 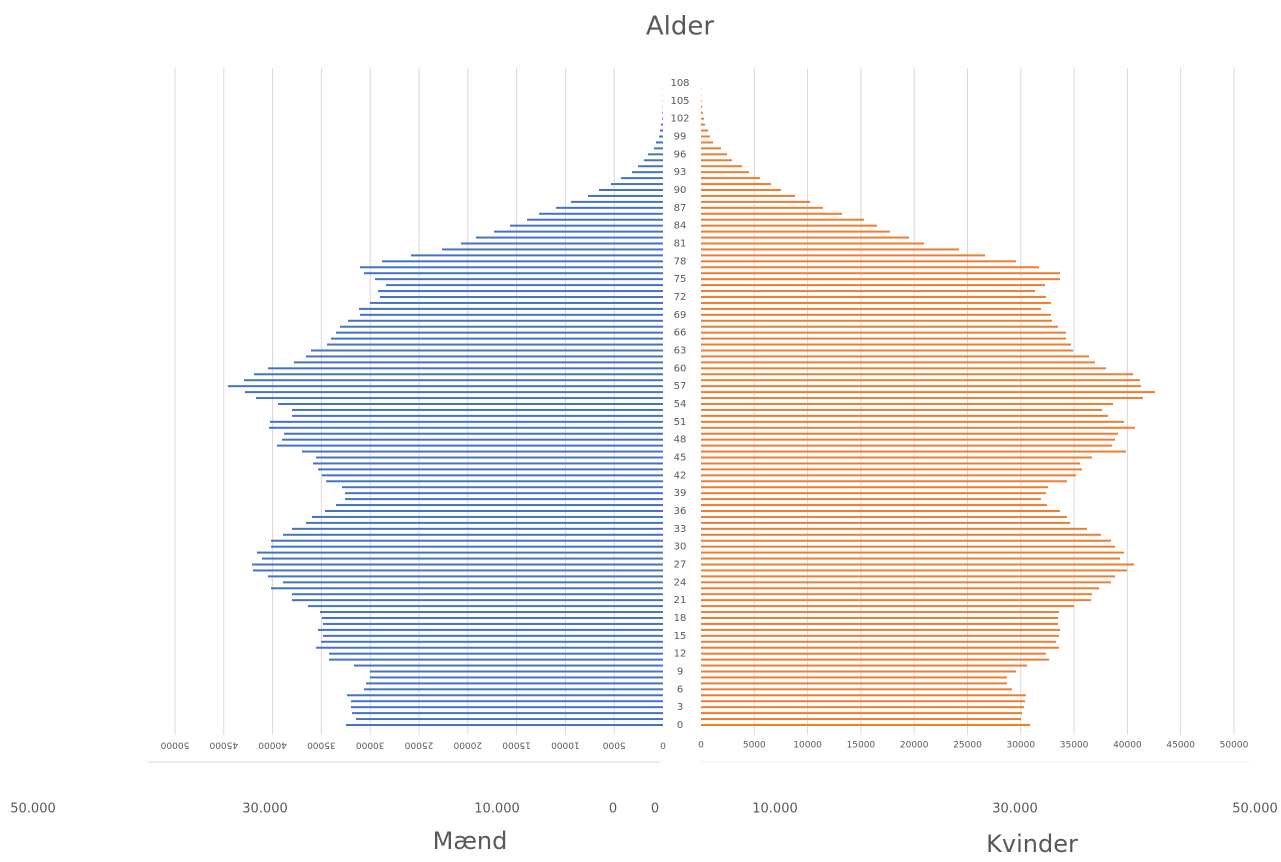 I want to click on y-tick-label: 39, so click(x=680, y=493).